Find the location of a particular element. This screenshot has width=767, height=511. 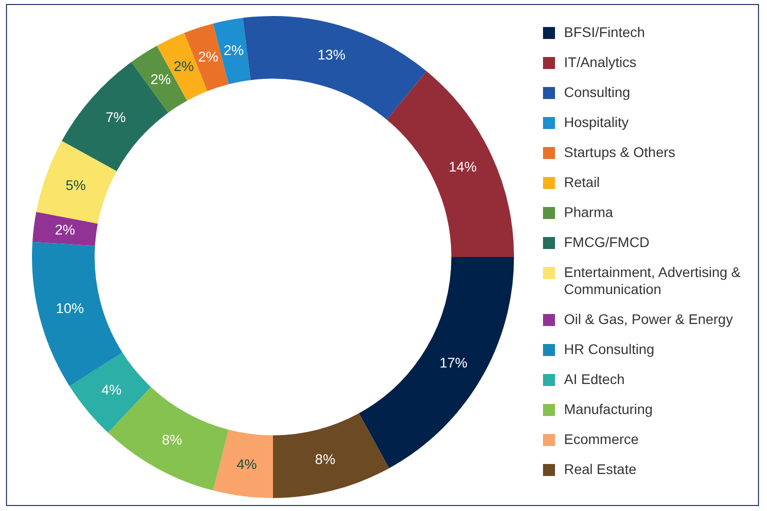

data-label: 14% is located at coordinates (462, 166).